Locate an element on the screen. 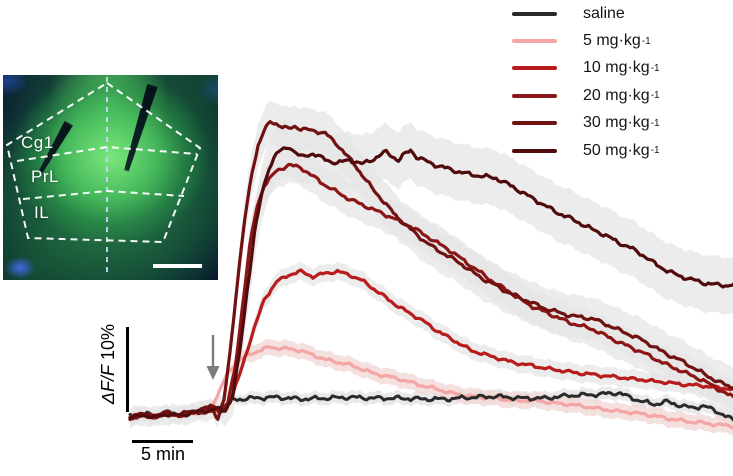 Image resolution: width=733 pixels, height=476 pixels. region-label-prl: PrL is located at coordinates (45, 176).